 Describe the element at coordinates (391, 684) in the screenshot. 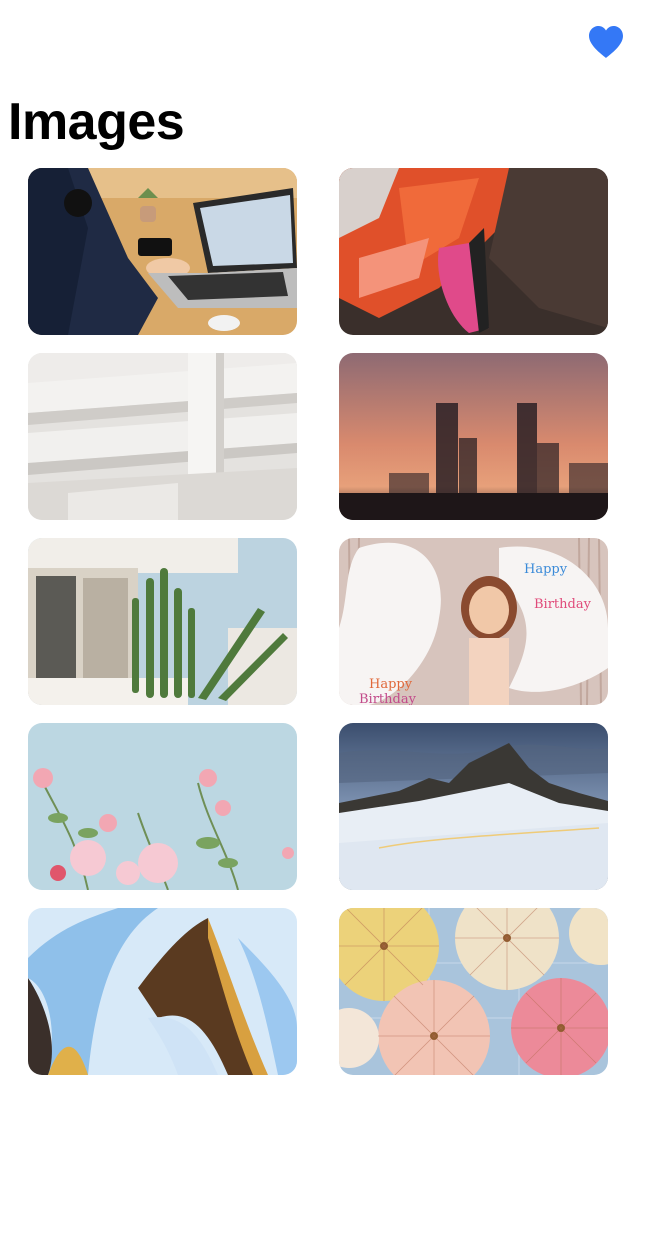

I see `balloon-text-happy-left: Happy` at that location.